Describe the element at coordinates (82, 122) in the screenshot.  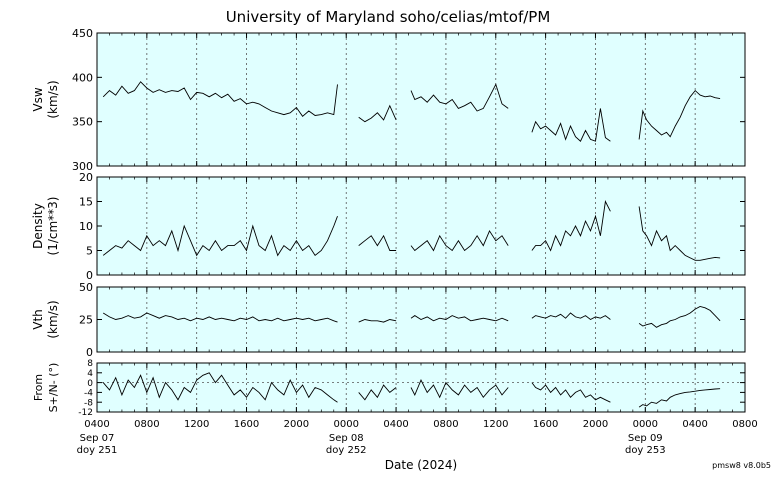
I see `y-tick-label: 350` at that location.